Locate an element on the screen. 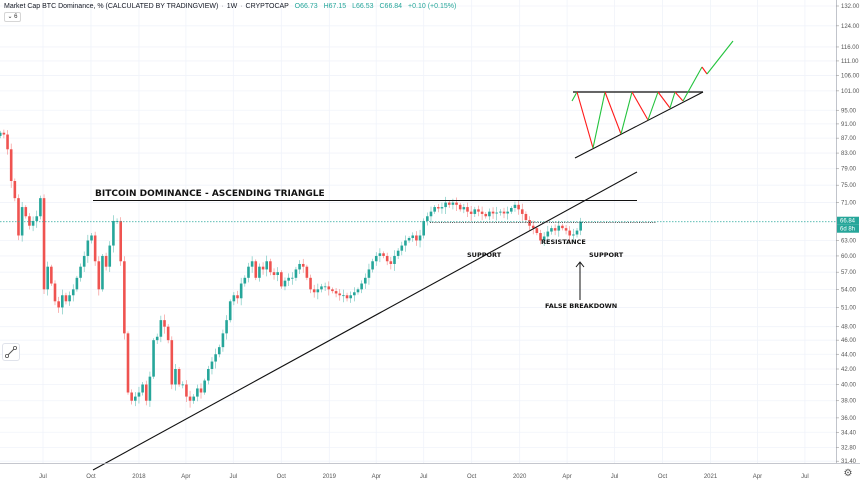  price-tick-label: 44.00 is located at coordinates (849, 355).